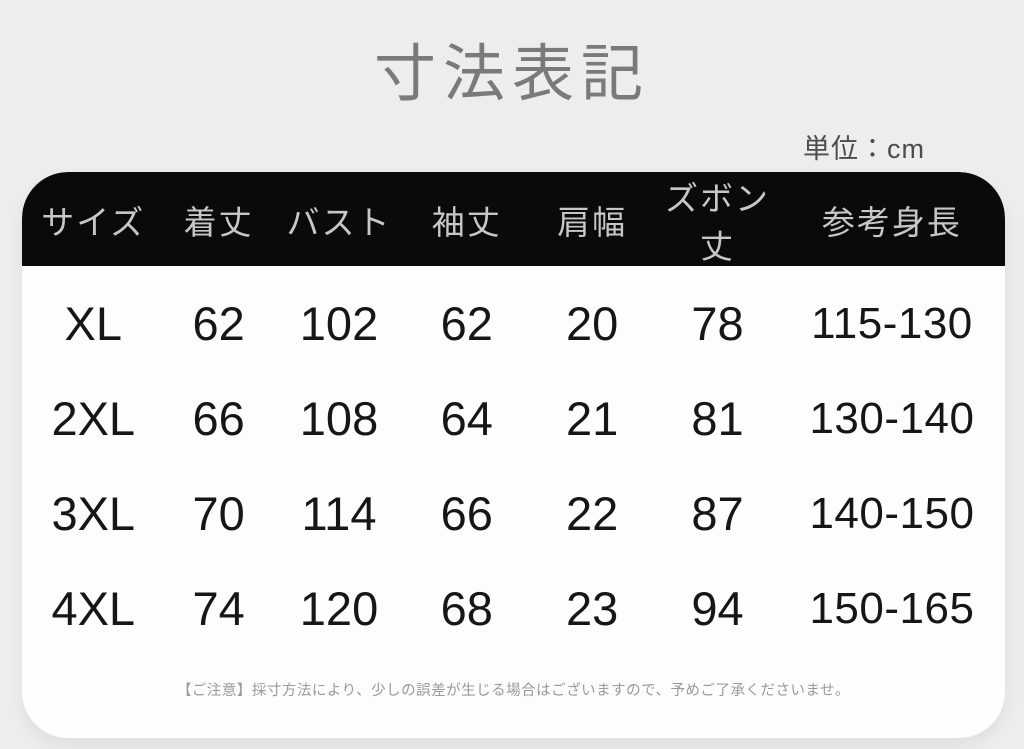  I want to click on cell-pants: 81, so click(717, 418).